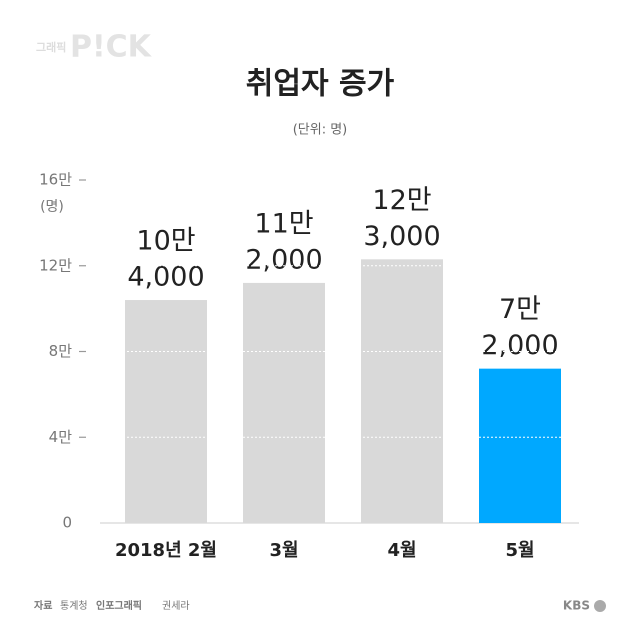 The image size is (640, 640). What do you see at coordinates (165, 277) in the screenshot?
I see `value-label: 4,000` at bounding box center [165, 277].